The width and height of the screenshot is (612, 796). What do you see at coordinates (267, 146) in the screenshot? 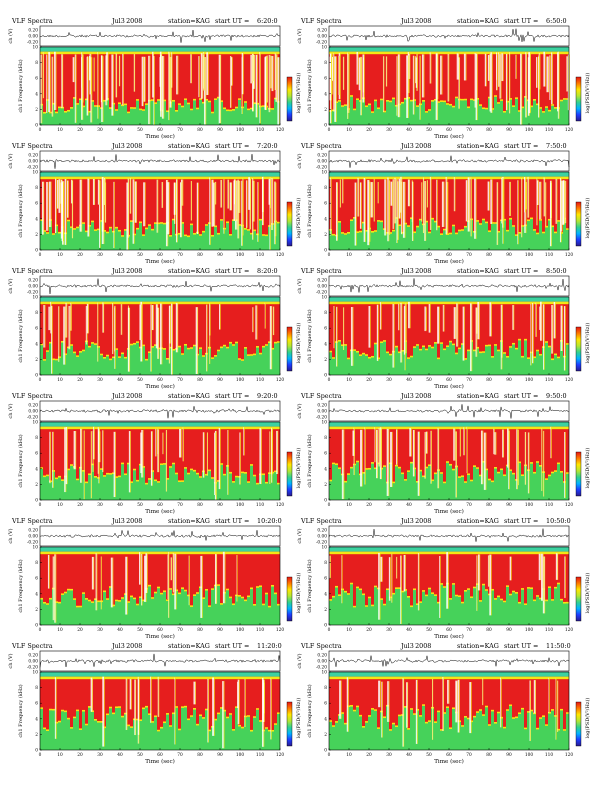
I see `panel-start-time: 7:20:0` at bounding box center [267, 146].